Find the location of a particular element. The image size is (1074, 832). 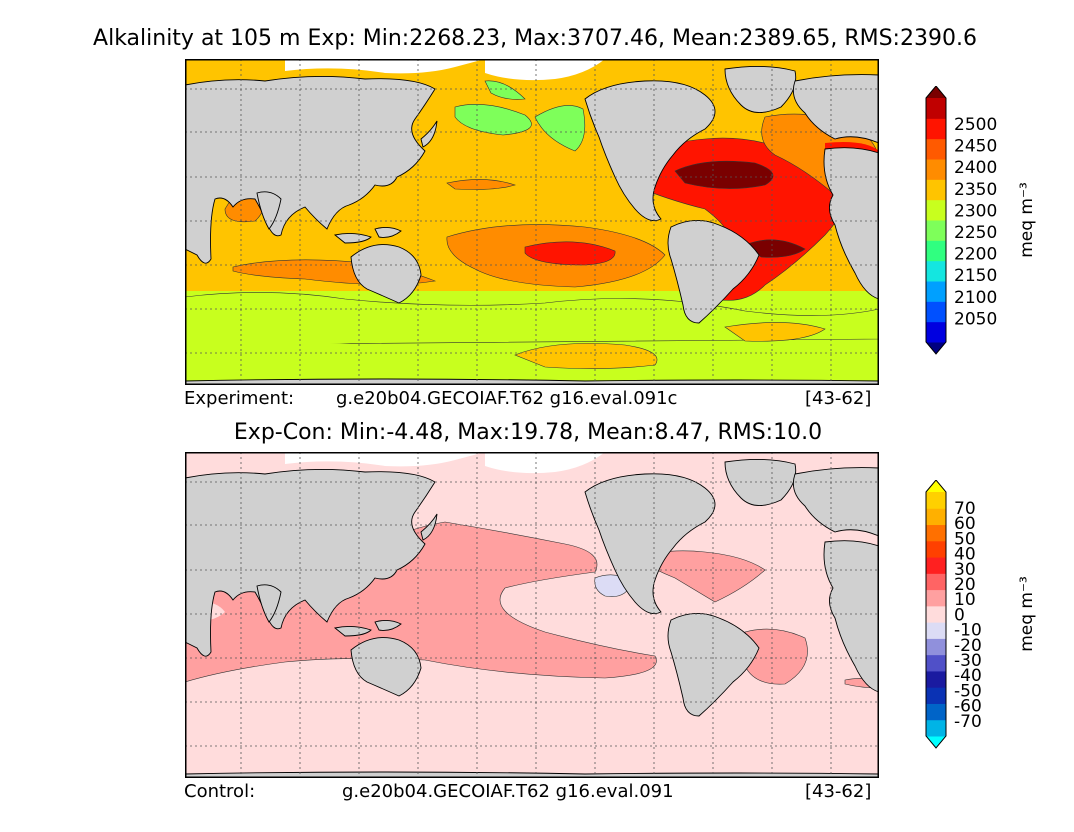

colorbar-tick-label: -20 is located at coordinates (968, 646).